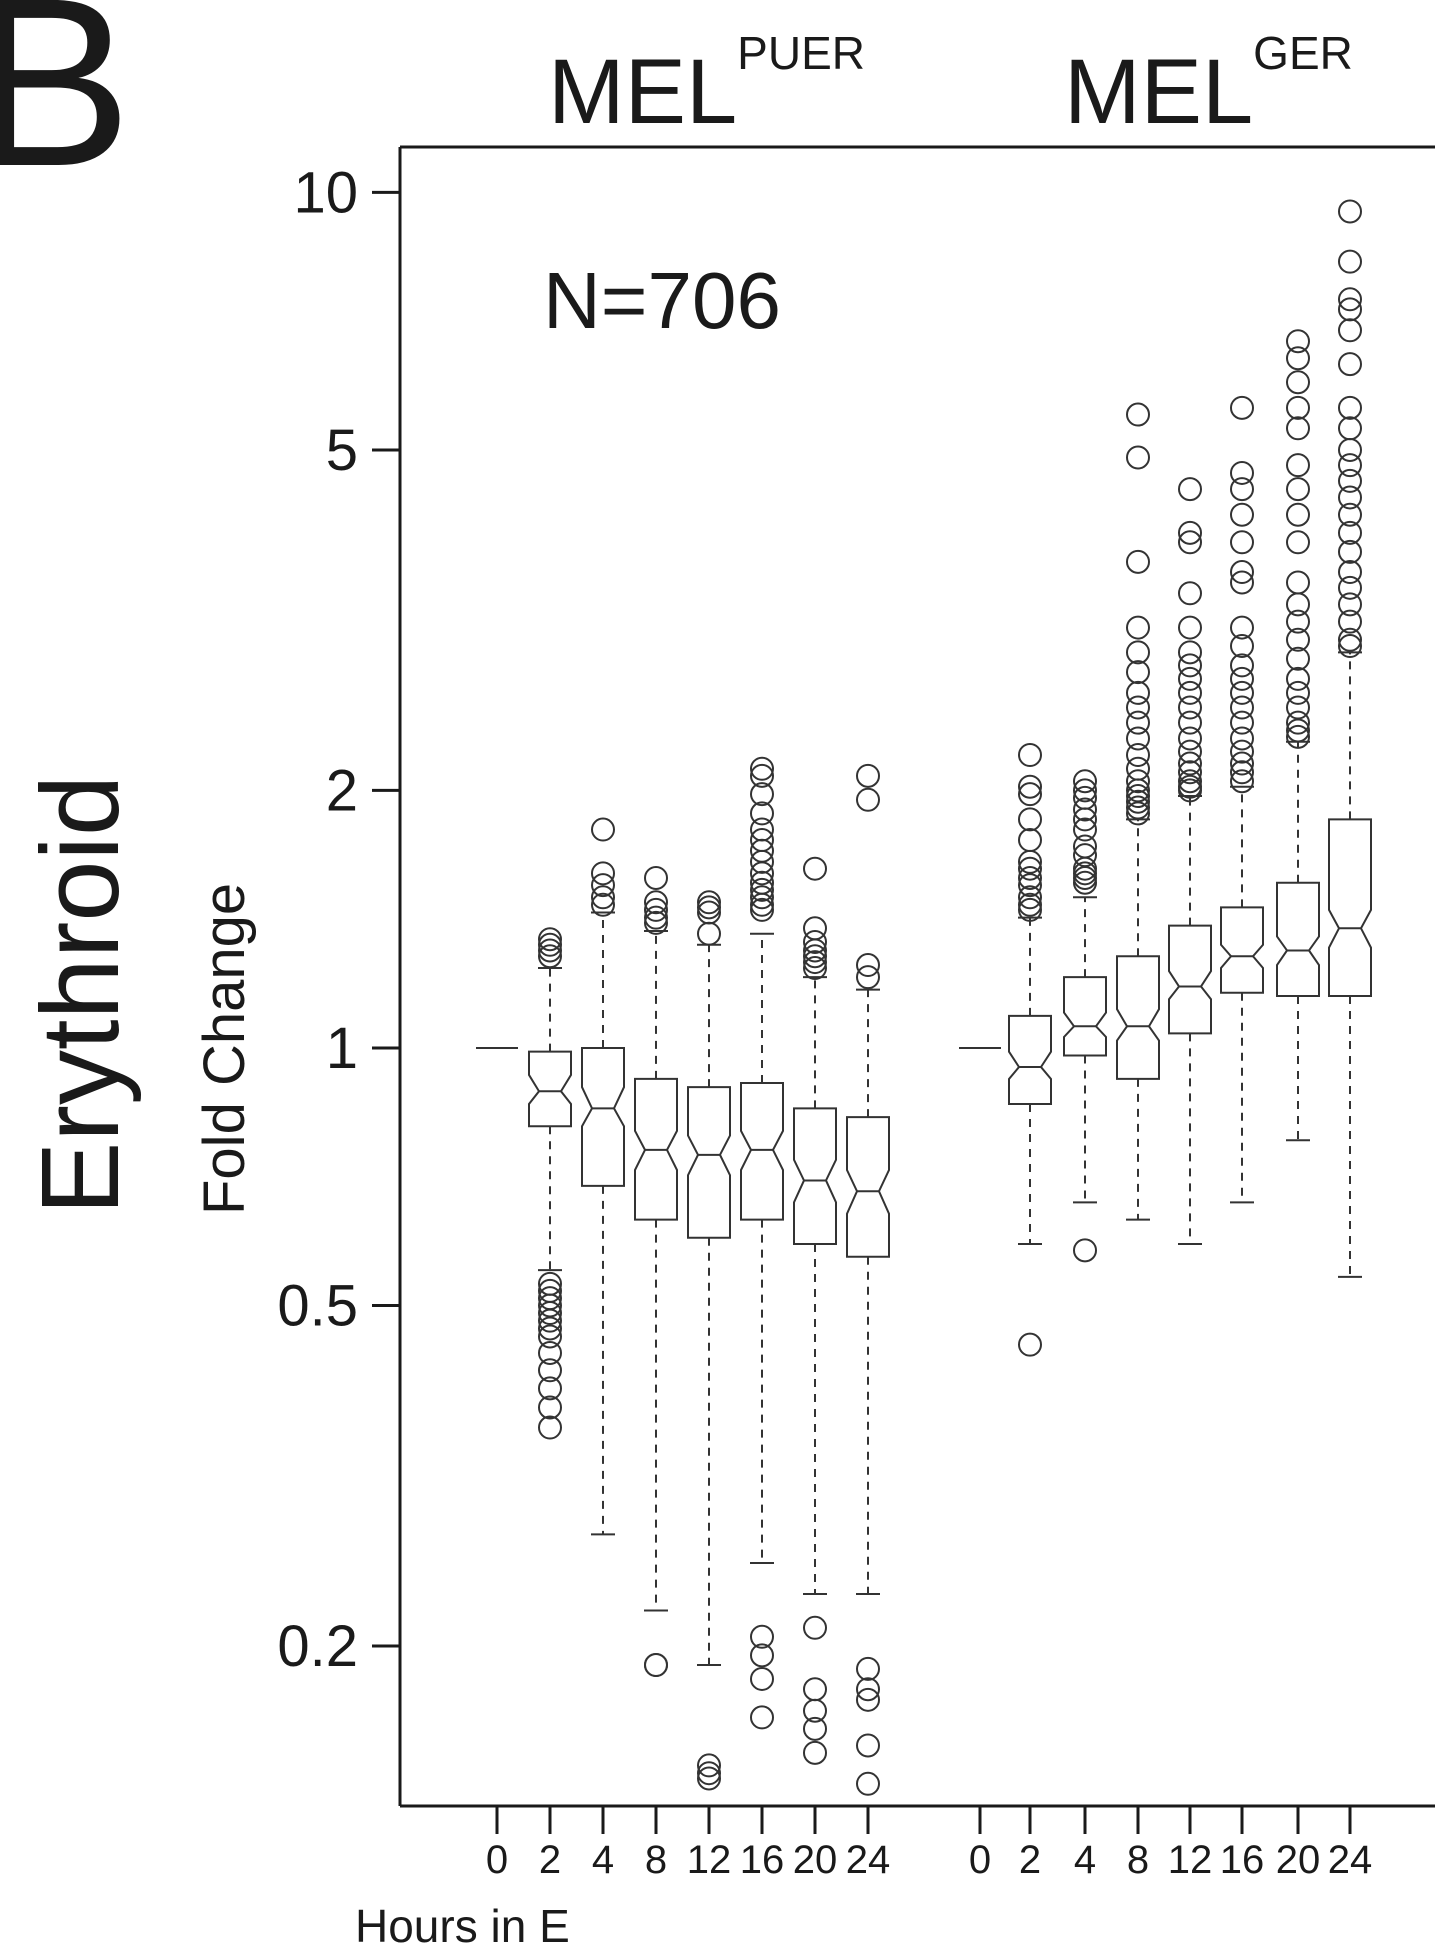 The width and height of the screenshot is (1435, 1952). I want to click on group-title-ger-base: MEL, so click(1158, 92).